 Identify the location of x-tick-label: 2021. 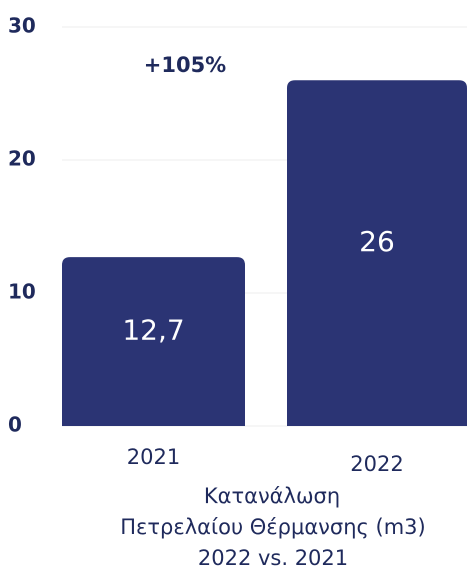
(153, 457).